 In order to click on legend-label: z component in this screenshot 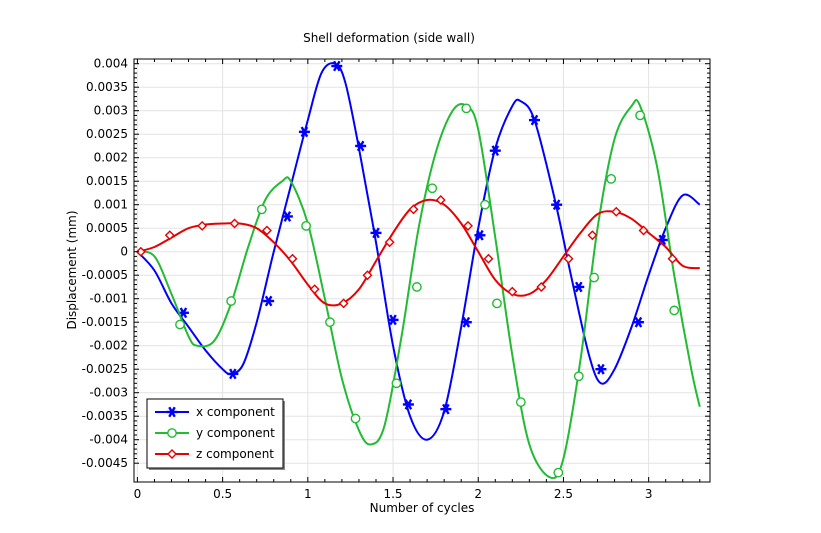, I will do `click(235, 454)`.